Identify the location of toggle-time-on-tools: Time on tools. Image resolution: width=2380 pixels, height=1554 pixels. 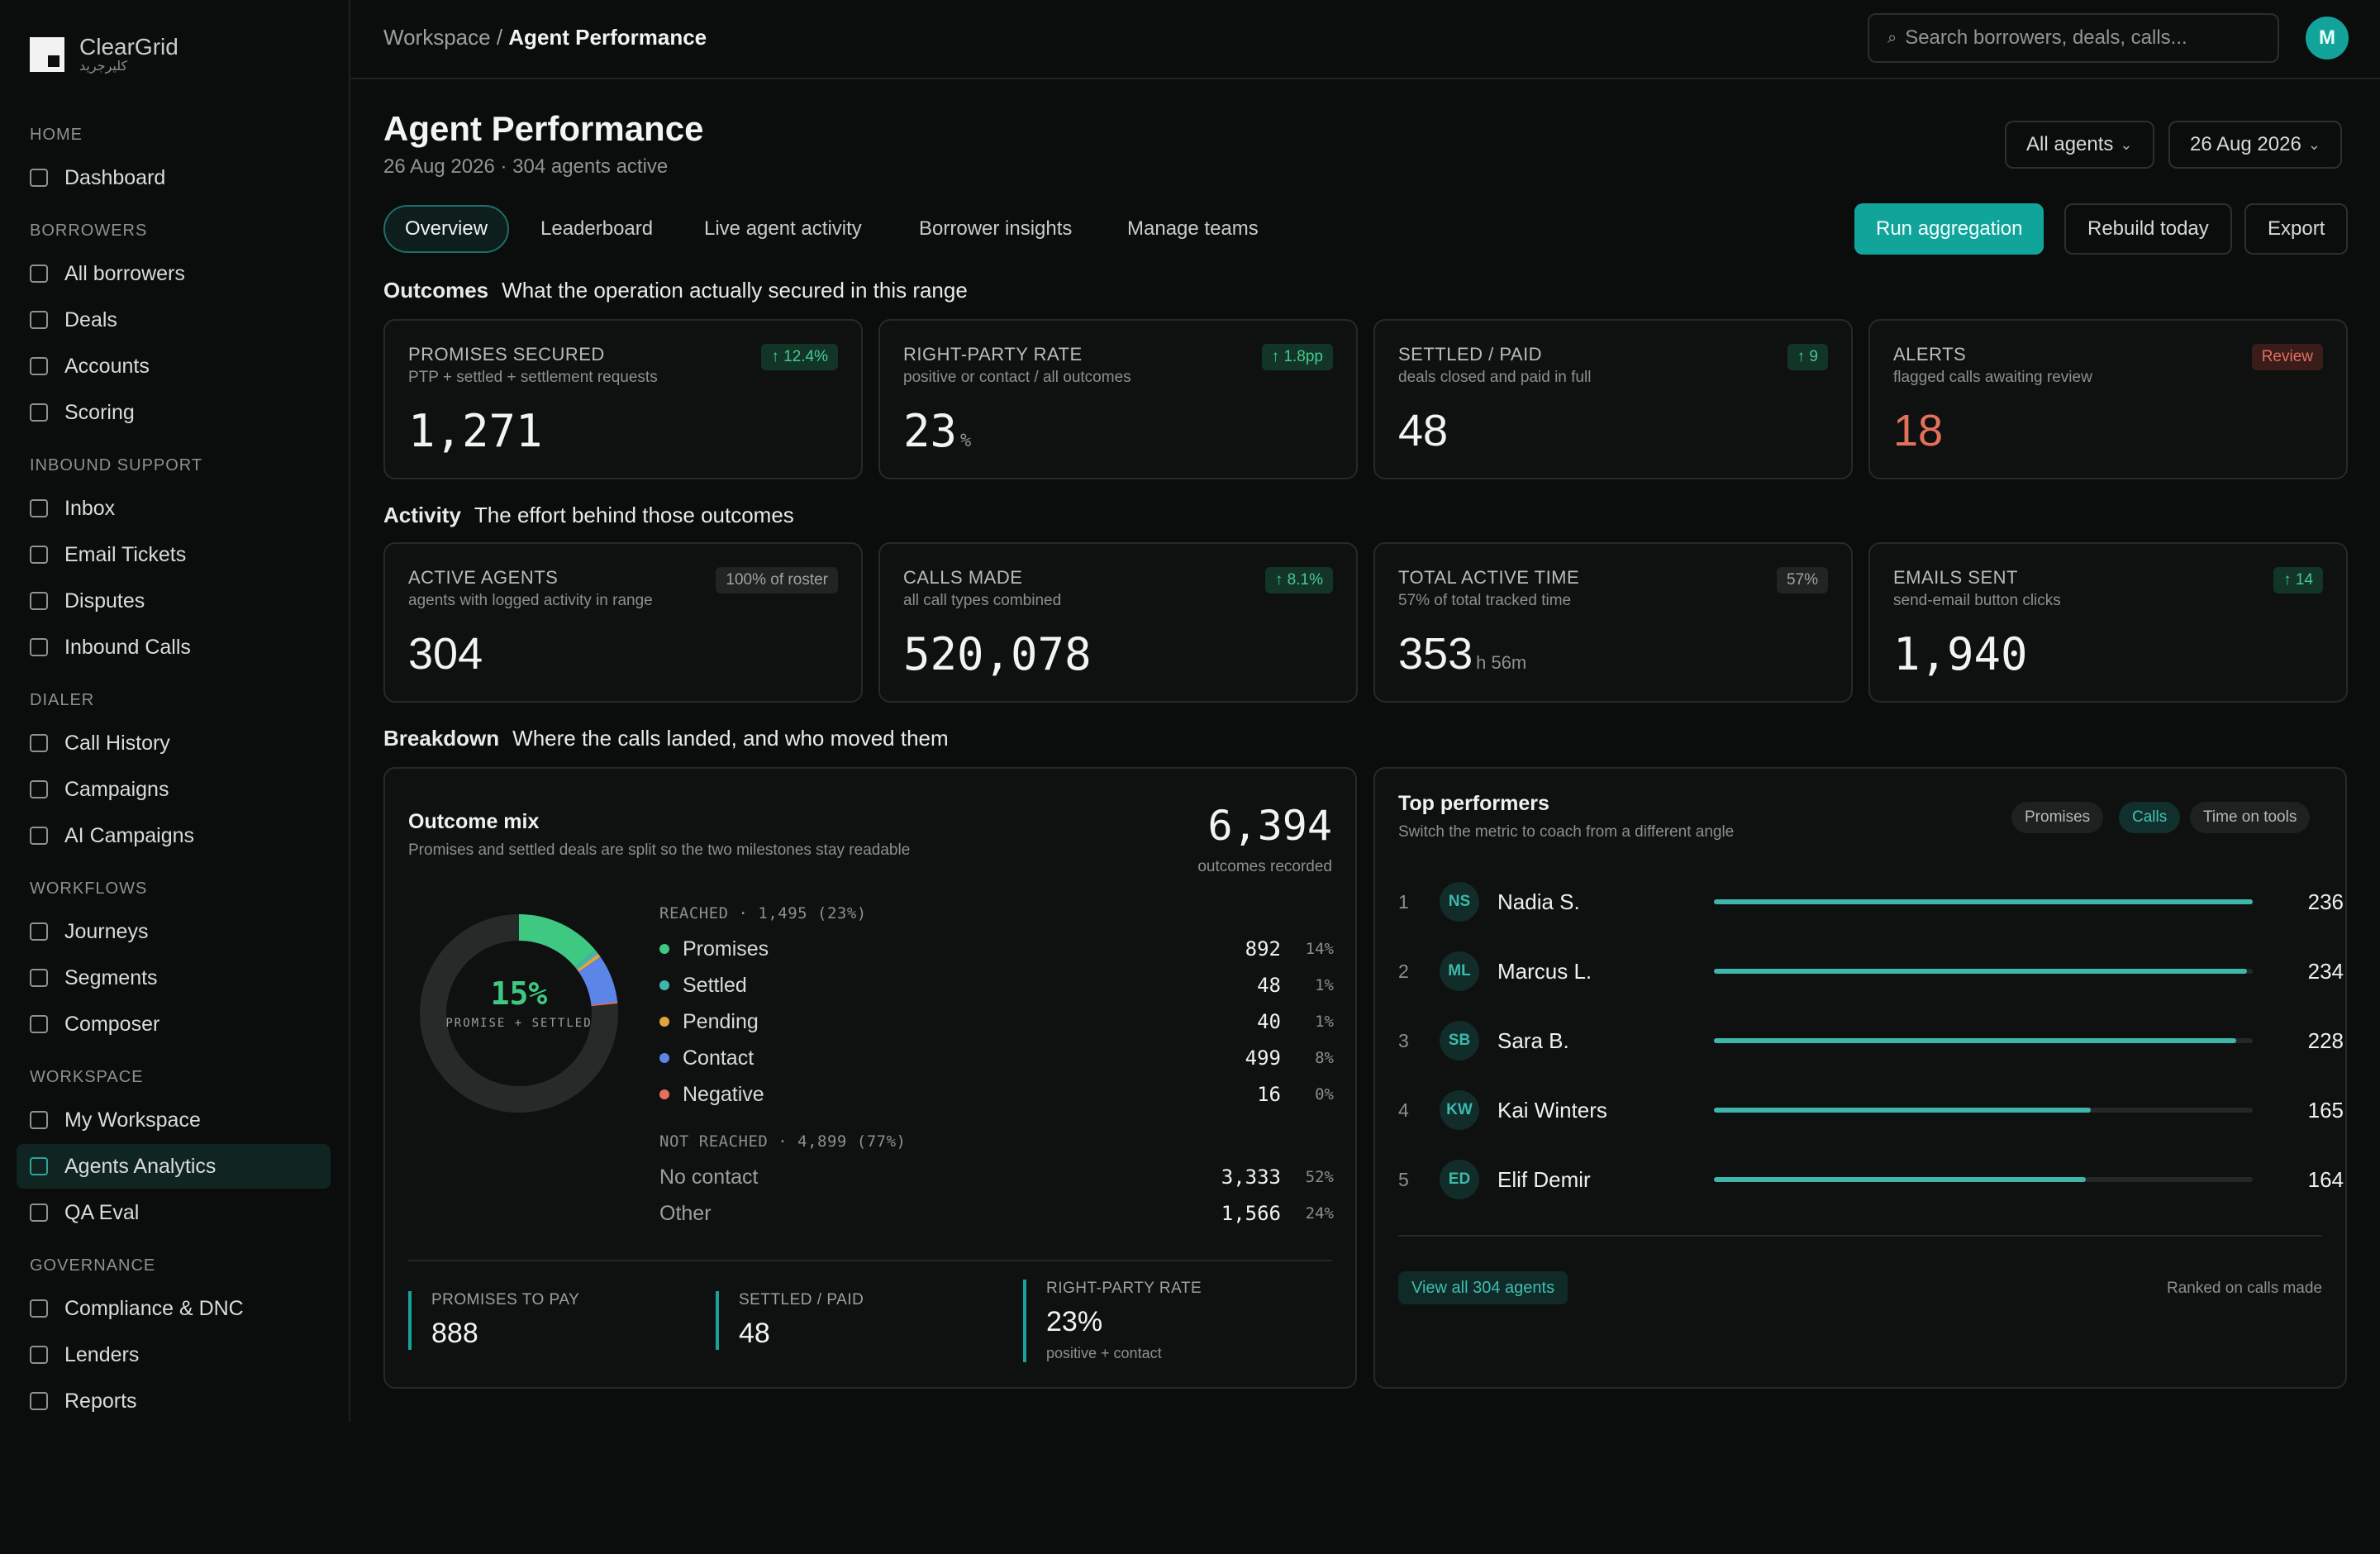
(2250, 817).